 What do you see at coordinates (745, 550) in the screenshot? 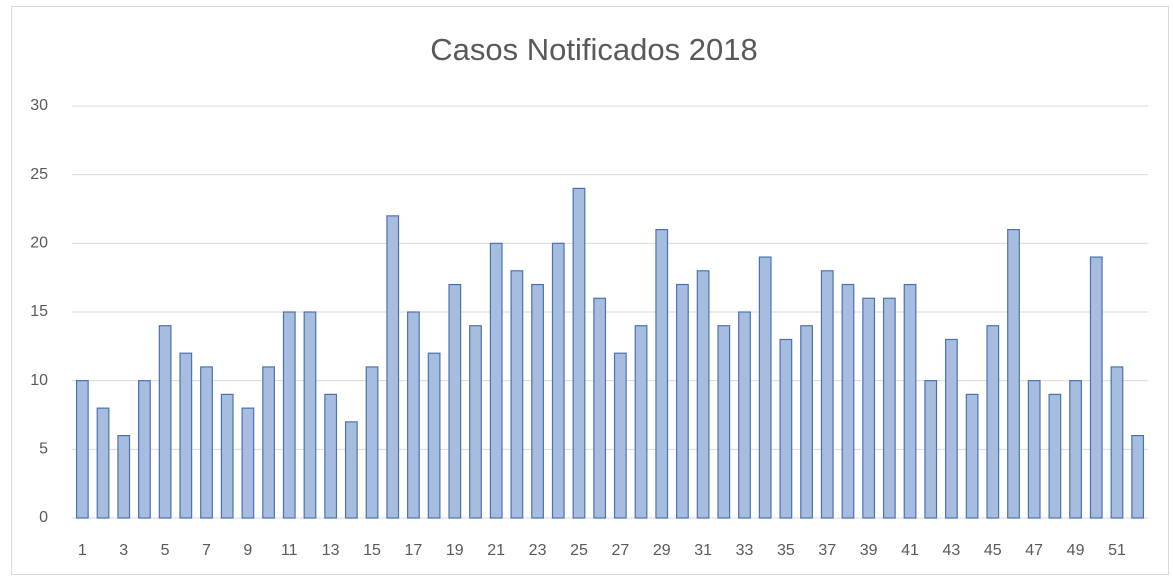
I see `x-tick-label: 33` at bounding box center [745, 550].